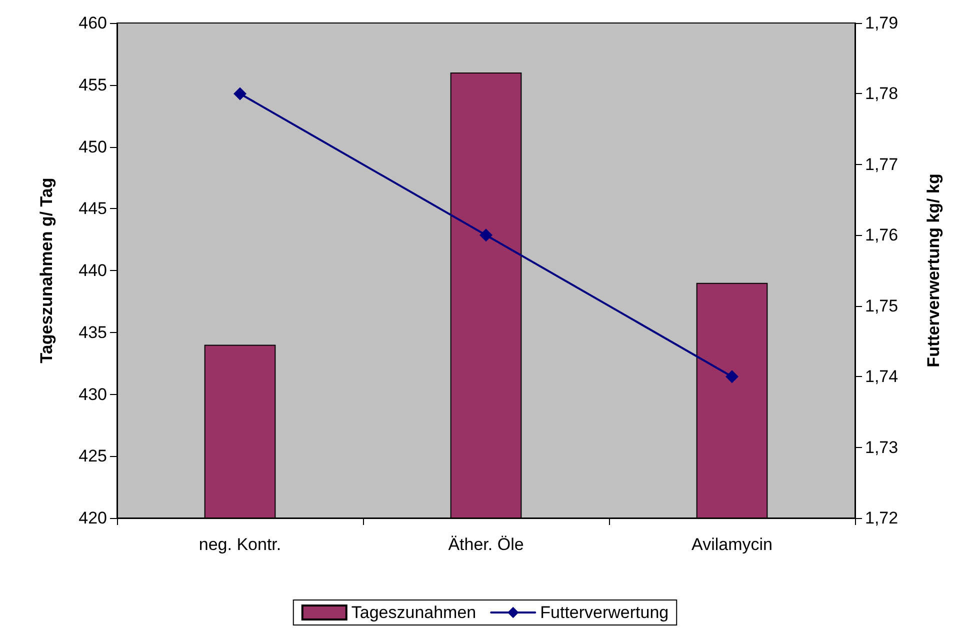 The image size is (970, 637). What do you see at coordinates (604, 612) in the screenshot?
I see `legend-label: Futterverwertung` at bounding box center [604, 612].